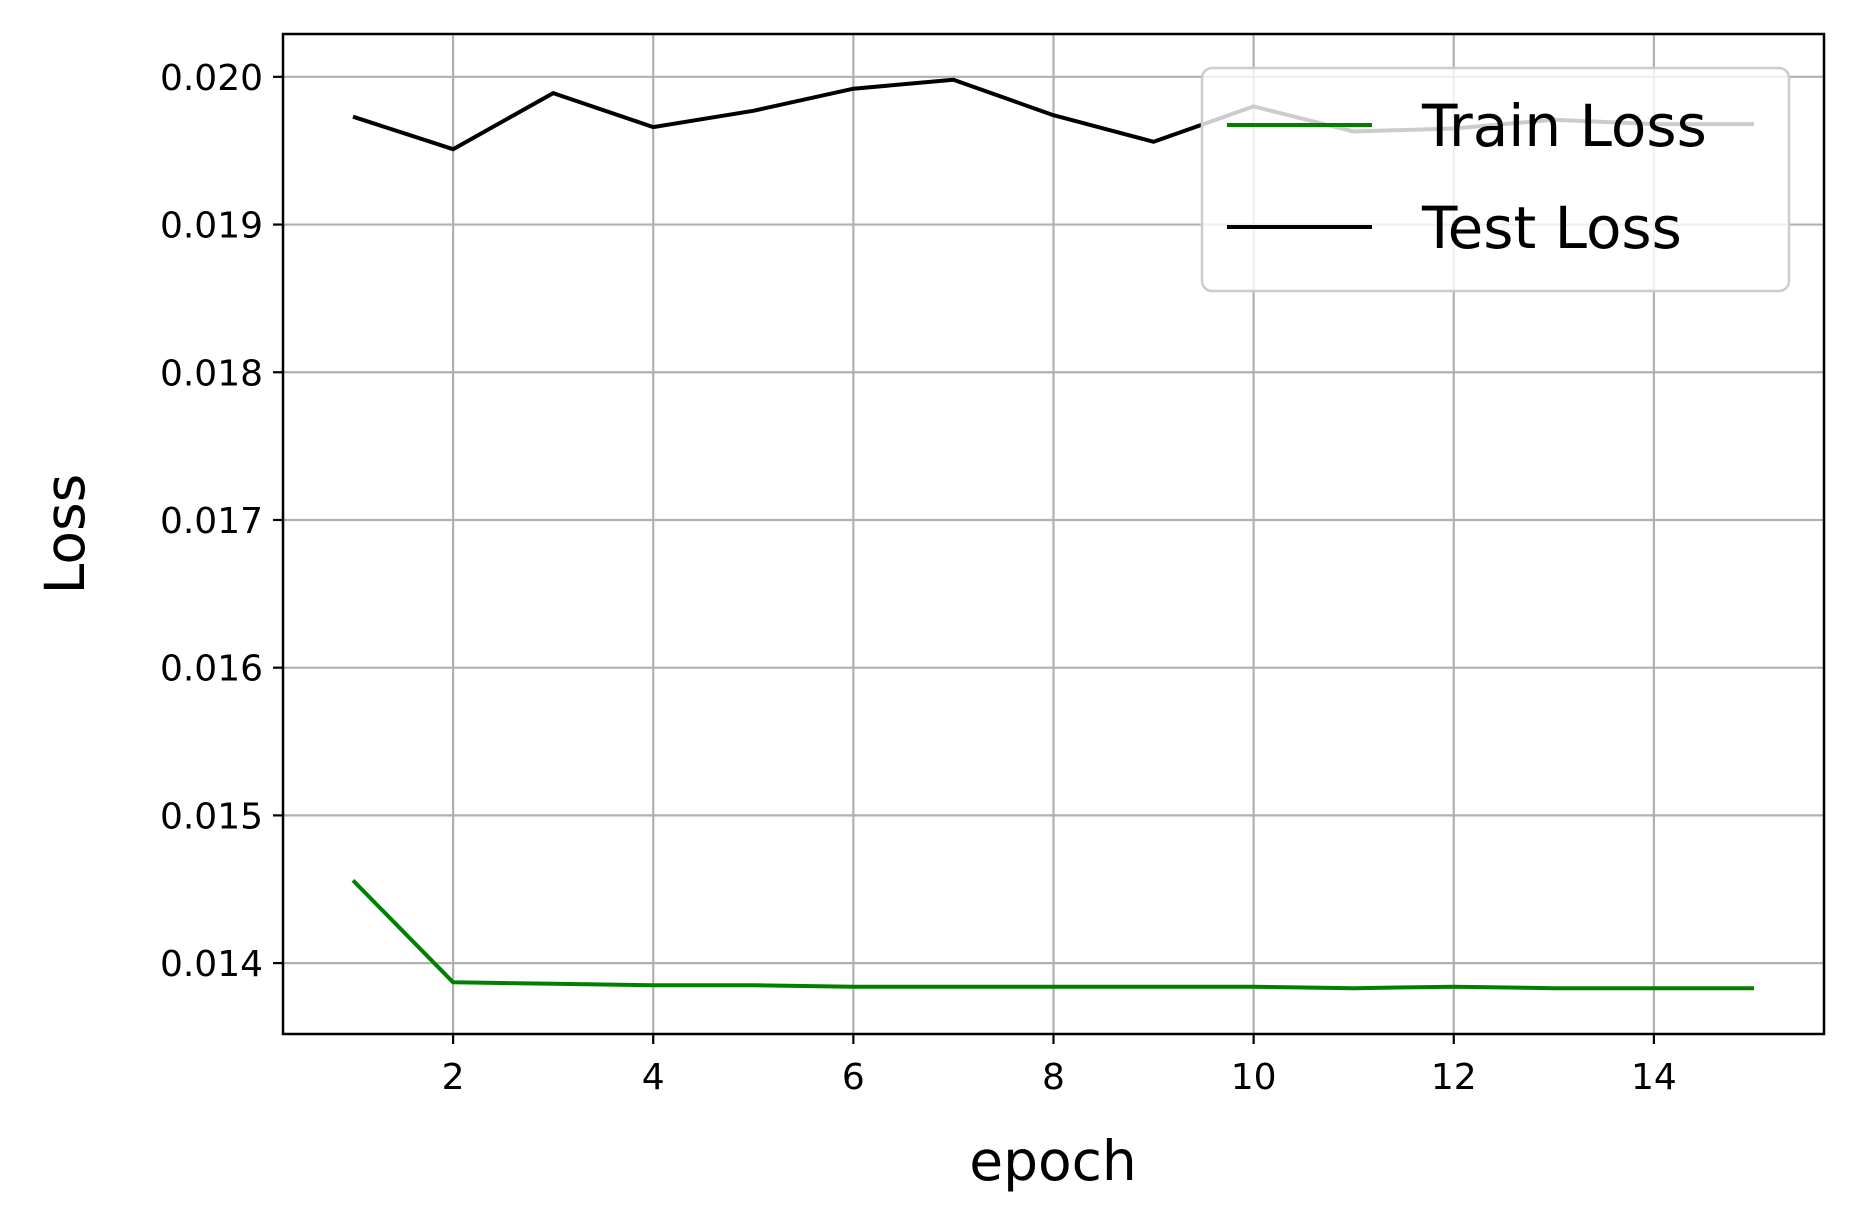 The image size is (1849, 1225). I want to click on y-tick-label: 0.016, so click(211, 669).